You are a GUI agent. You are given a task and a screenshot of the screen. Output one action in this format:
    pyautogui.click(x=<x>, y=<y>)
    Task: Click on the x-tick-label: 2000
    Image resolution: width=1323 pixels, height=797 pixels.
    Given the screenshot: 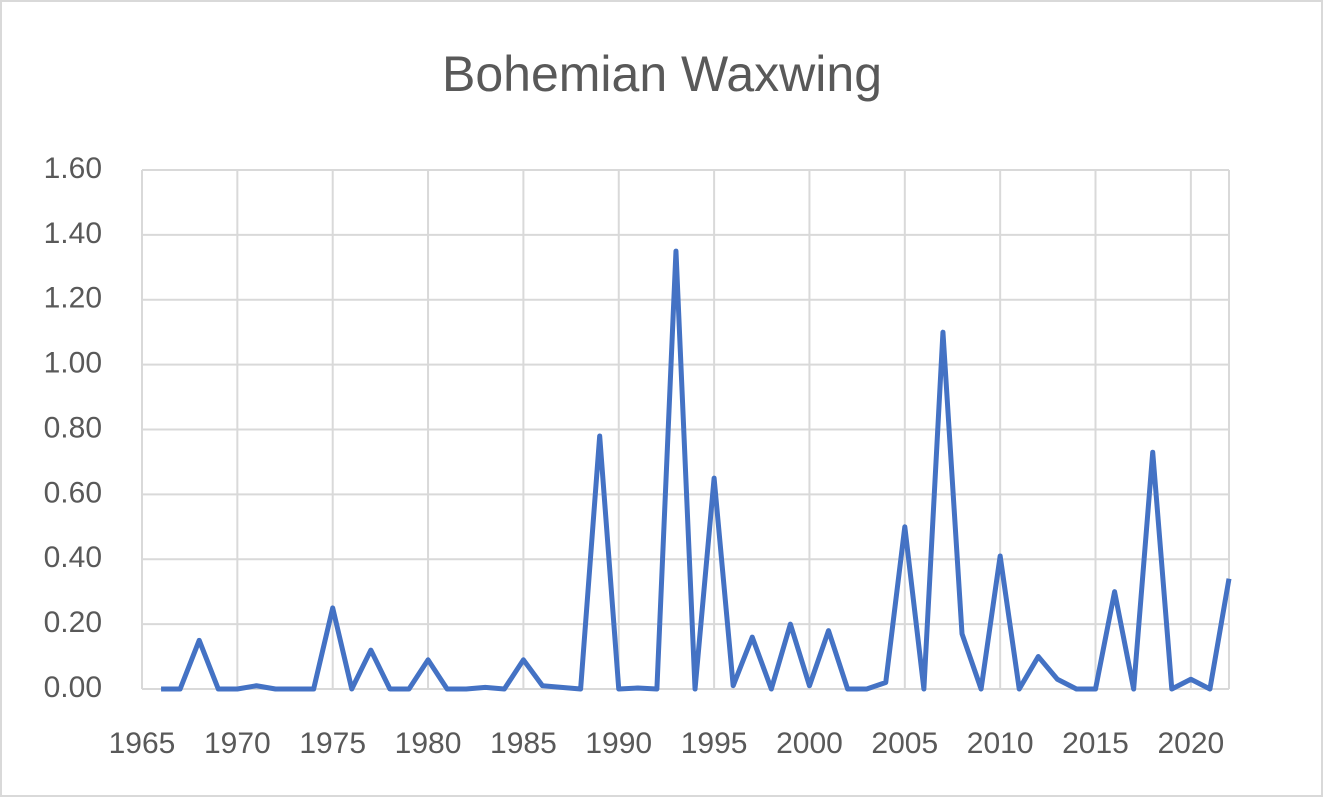 What is the action you would take?
    pyautogui.click(x=809, y=743)
    